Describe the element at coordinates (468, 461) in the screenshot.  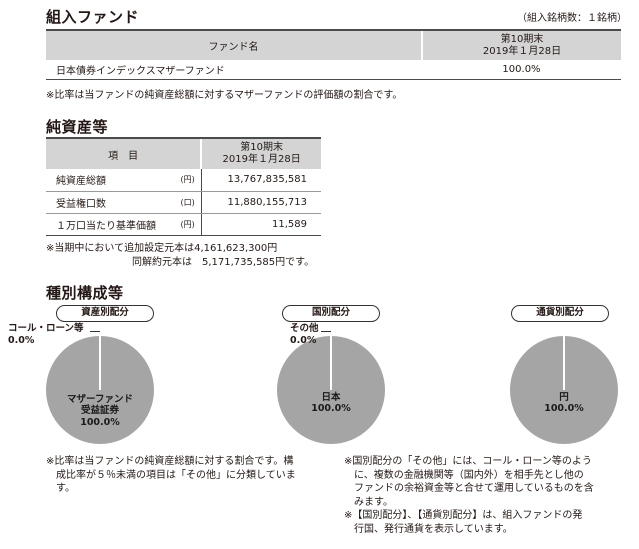
I see `note-line: ※国別配分の「その他」には、コール・ローン等のよう` at that location.